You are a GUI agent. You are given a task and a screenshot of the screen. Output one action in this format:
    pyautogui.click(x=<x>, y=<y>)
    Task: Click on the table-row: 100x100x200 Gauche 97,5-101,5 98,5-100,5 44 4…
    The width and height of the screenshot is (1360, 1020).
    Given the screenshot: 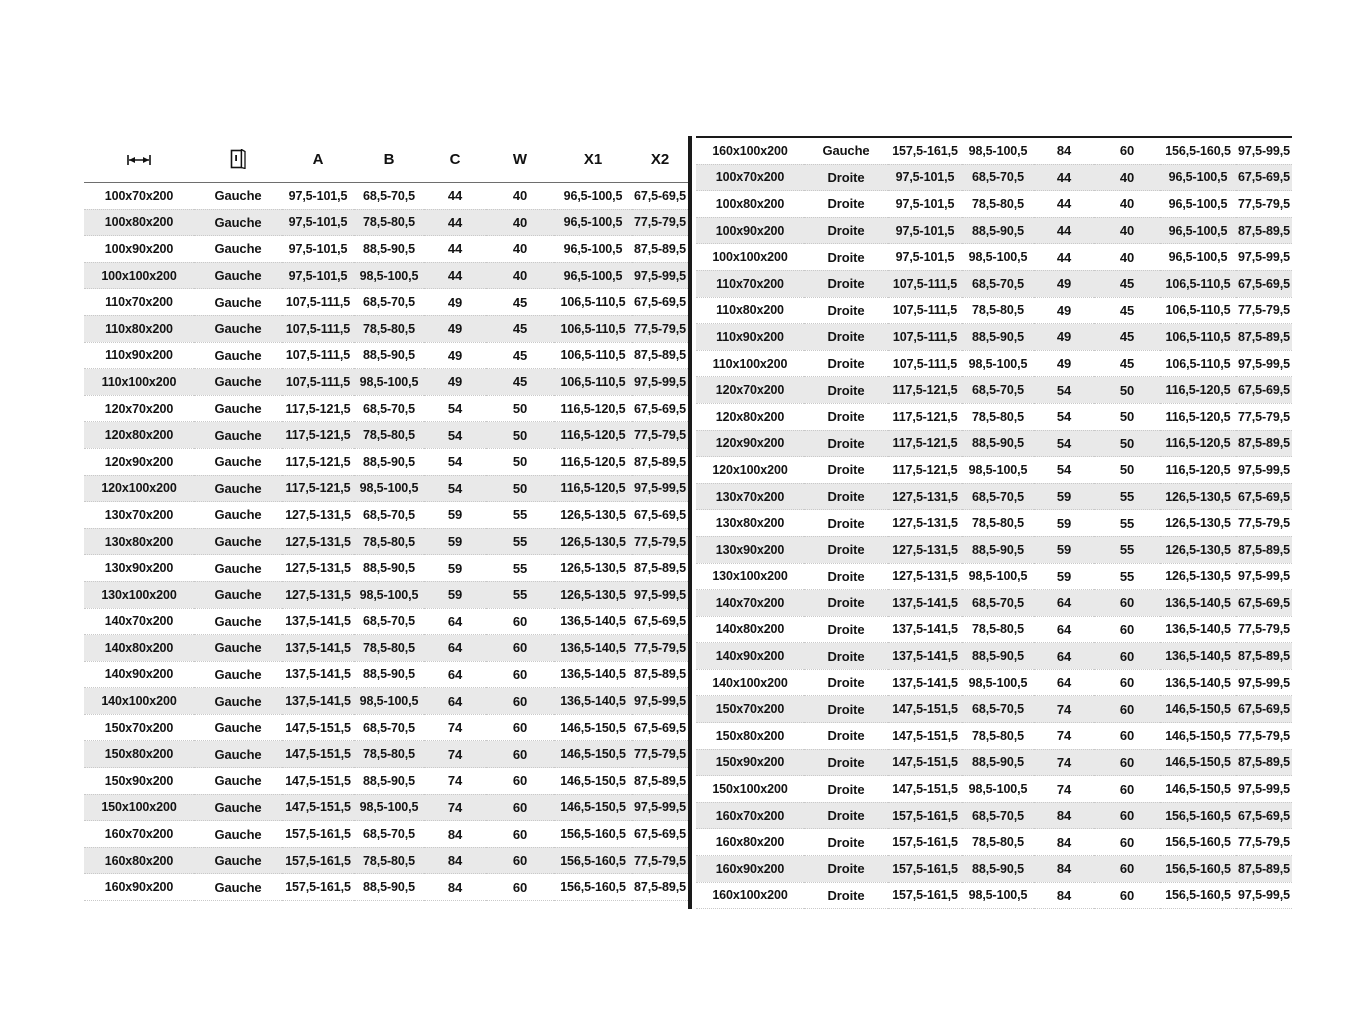 What is the action you would take?
    pyautogui.click(x=386, y=276)
    